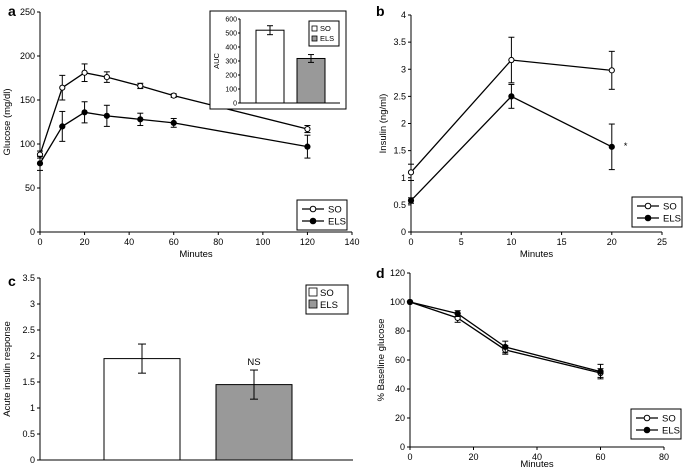  What do you see at coordinates (12, 281) in the screenshot?
I see `panel-label-c: c` at bounding box center [12, 281].